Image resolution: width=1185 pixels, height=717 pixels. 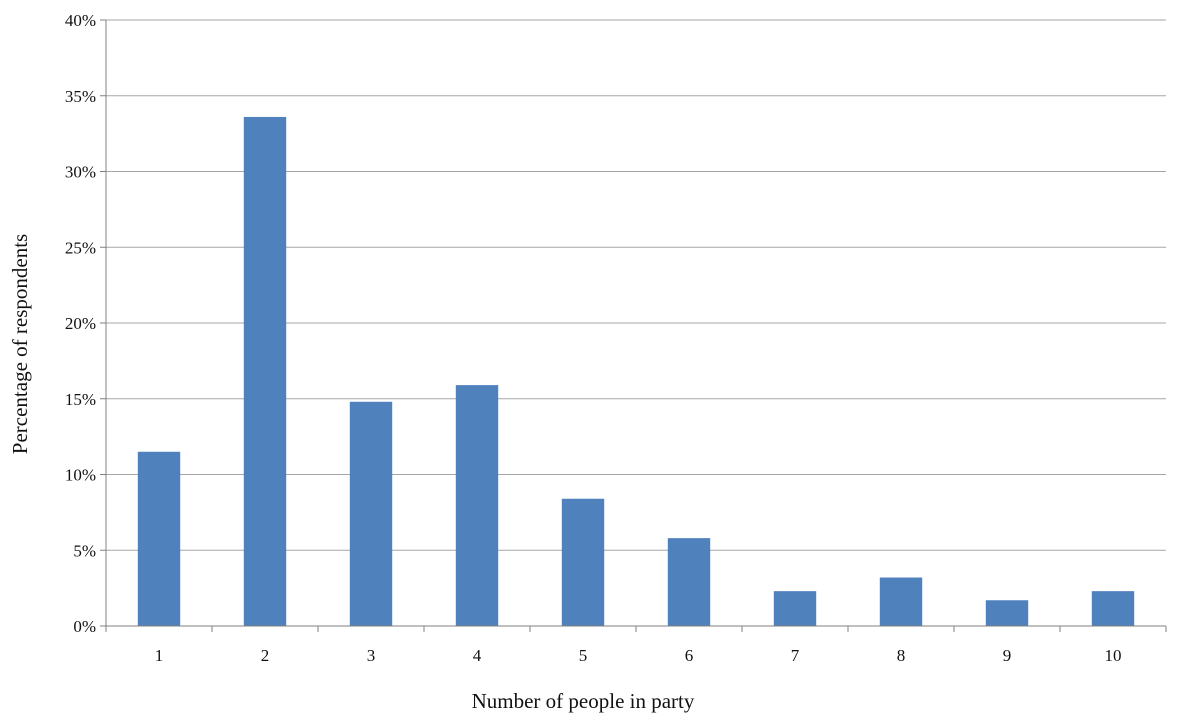 What do you see at coordinates (583, 701) in the screenshot?
I see `x-axis-title: Number of people in party` at bounding box center [583, 701].